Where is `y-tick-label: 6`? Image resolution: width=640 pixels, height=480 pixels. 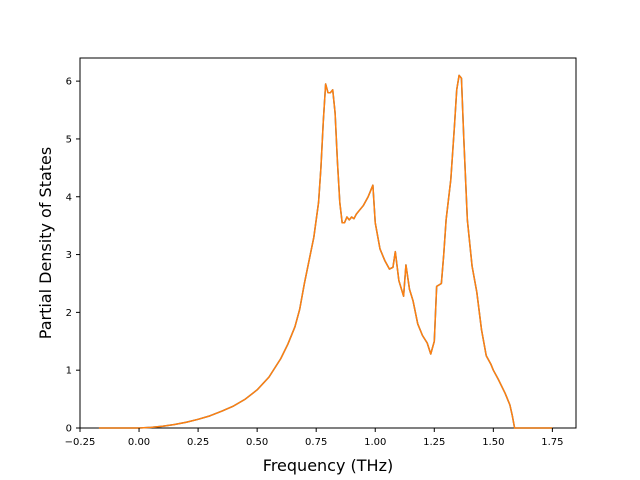 y-tick-label: 6 is located at coordinates (69, 82).